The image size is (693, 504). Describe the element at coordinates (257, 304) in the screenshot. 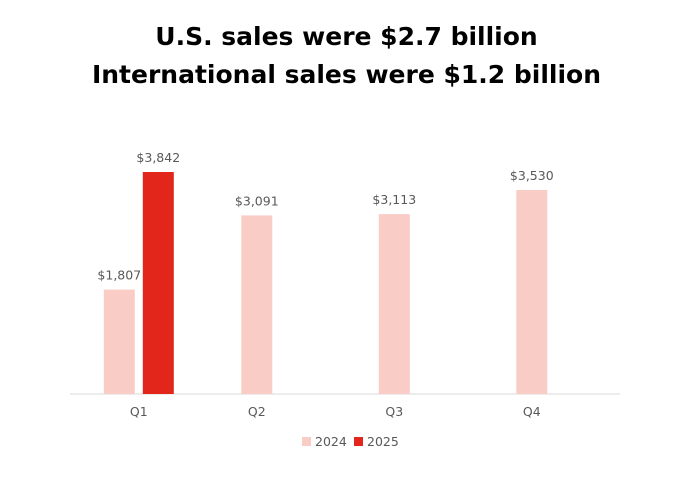

I see `bar-2024-Q2` at that location.